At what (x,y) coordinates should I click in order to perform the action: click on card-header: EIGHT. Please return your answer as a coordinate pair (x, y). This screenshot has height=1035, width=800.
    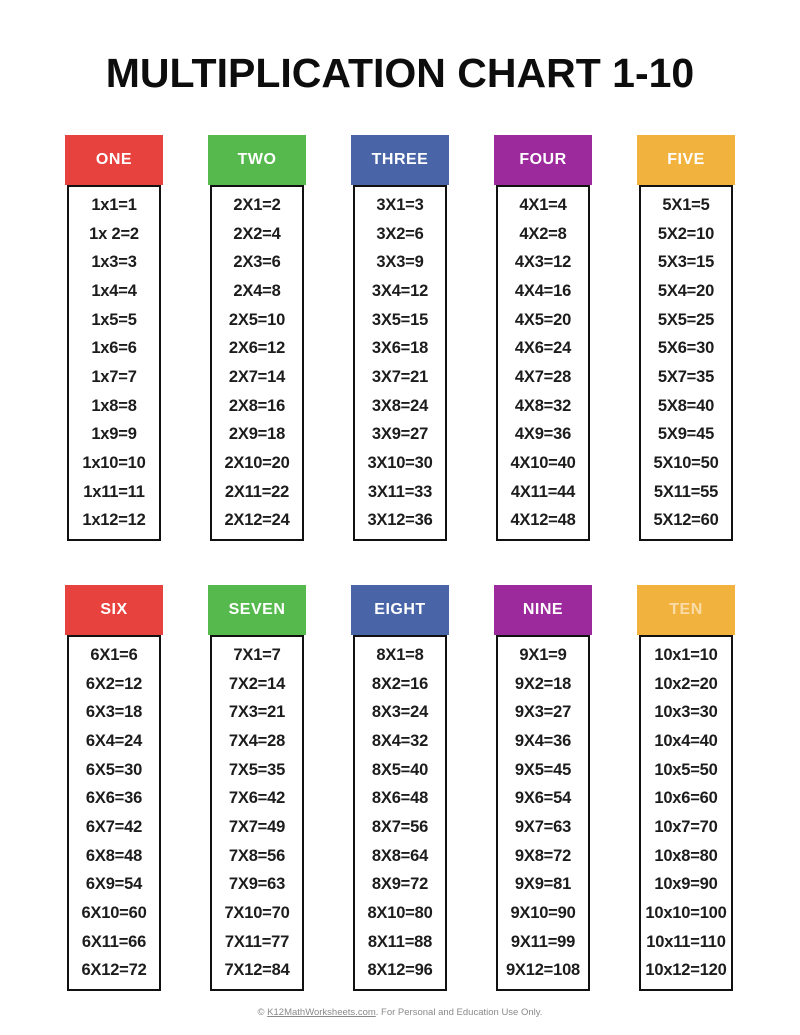
    Looking at the image, I should click on (400, 610).